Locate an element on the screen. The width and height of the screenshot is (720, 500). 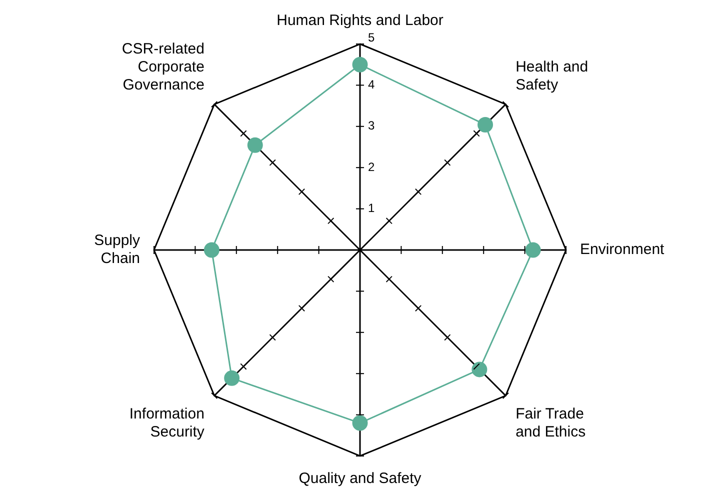
y-tick-label: 2 is located at coordinates (371, 167).